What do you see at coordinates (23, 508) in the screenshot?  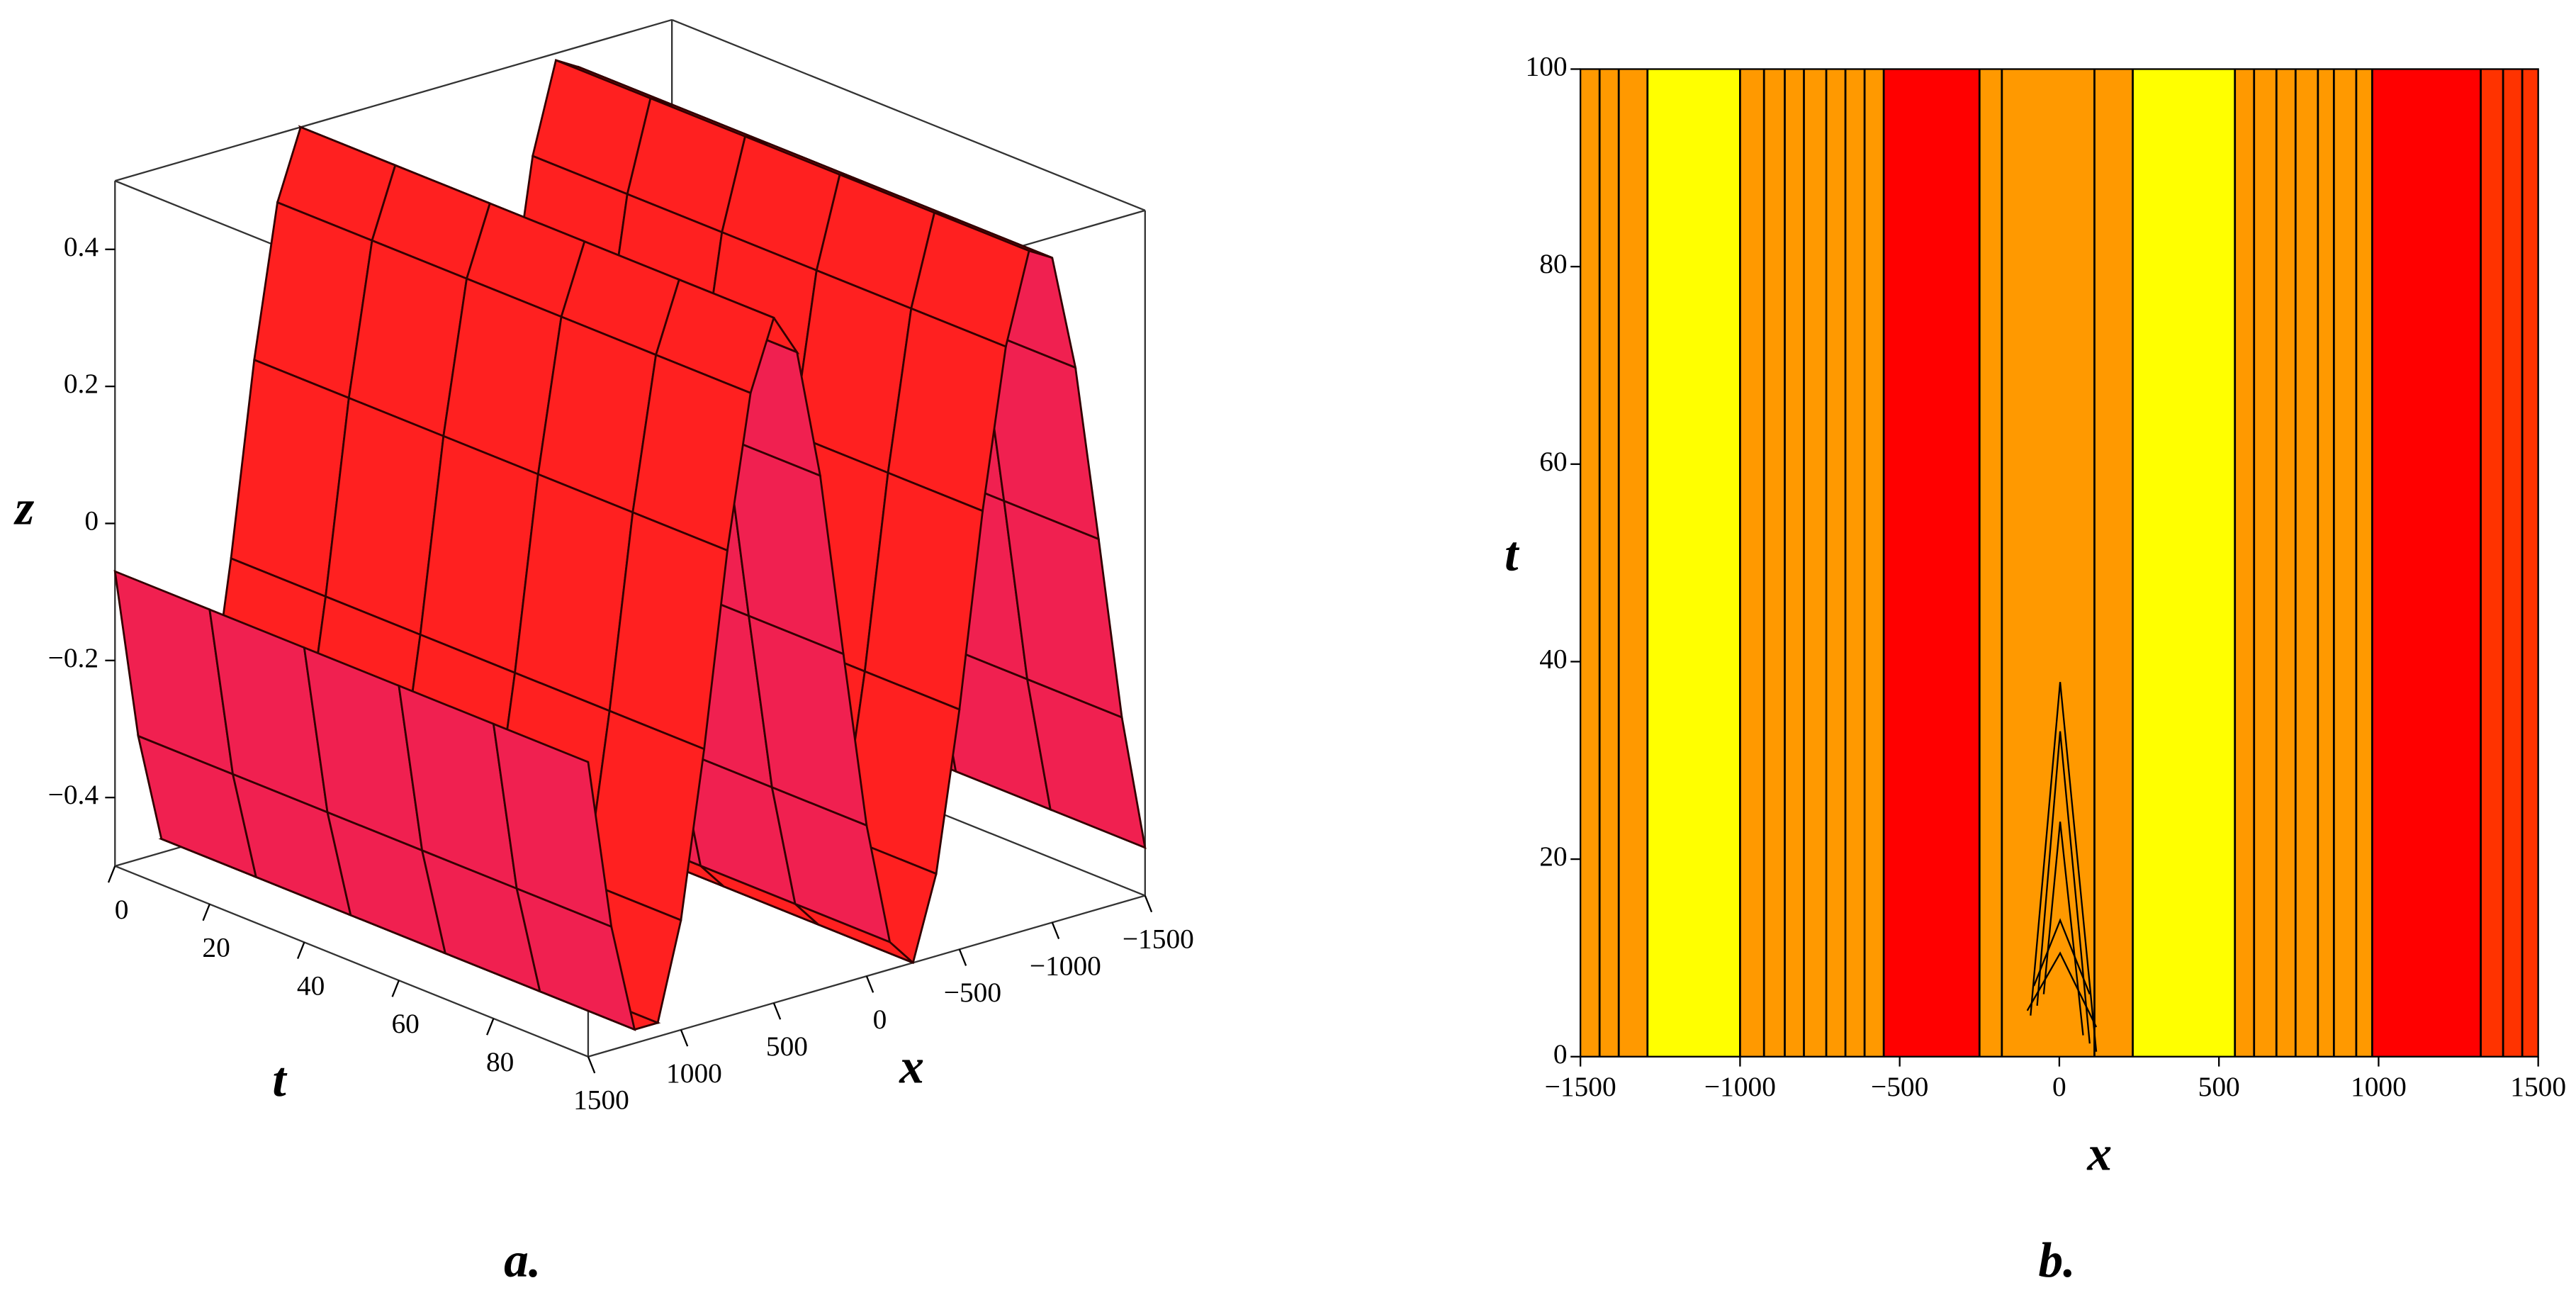 I see `z-axis-label: z` at bounding box center [23, 508].